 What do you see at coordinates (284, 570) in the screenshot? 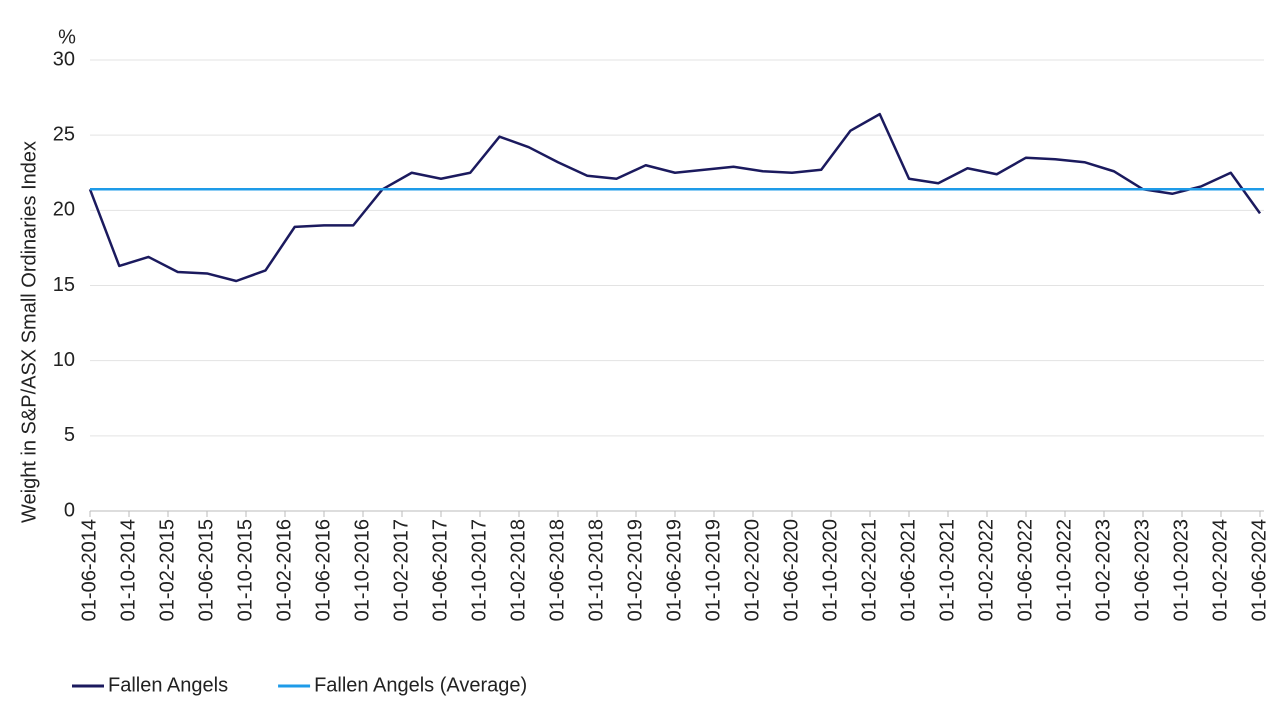
I see `x-tick-label: 01-02-2016` at bounding box center [284, 570].